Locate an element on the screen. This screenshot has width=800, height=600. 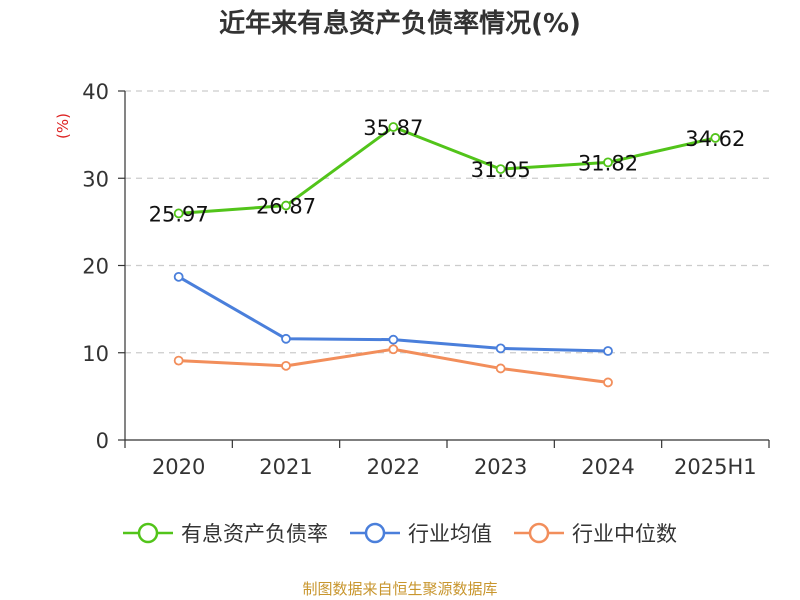
legend-item: 行业均值 is located at coordinates (421, 533).